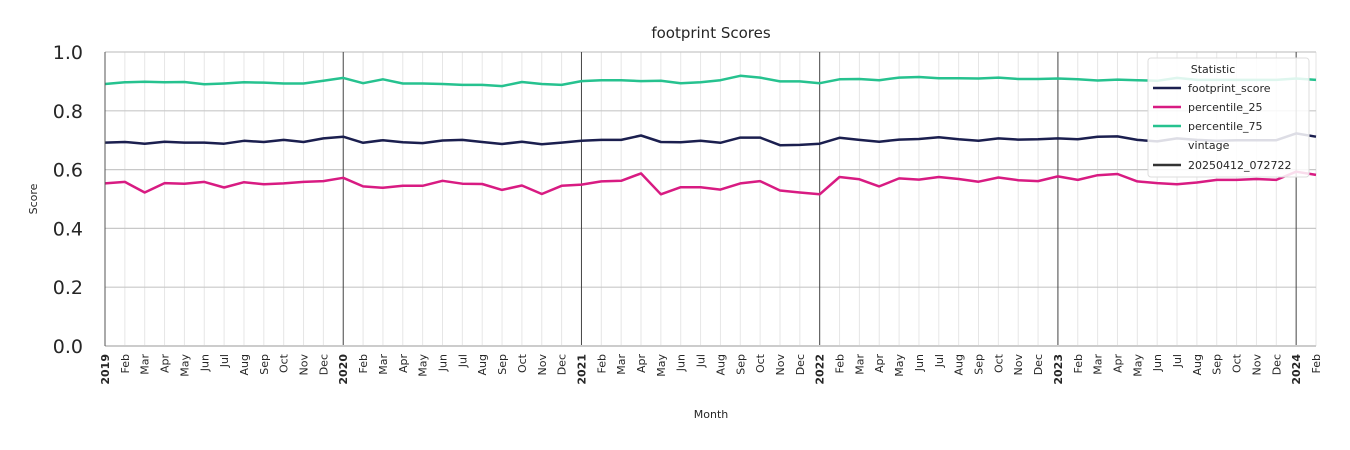 The height and width of the screenshot is (450, 1350). Describe the element at coordinates (68, 200) in the screenshot. I see `y-tick-labels: 0.0 0.2 0.4 0.6 0.8 1.0` at that location.